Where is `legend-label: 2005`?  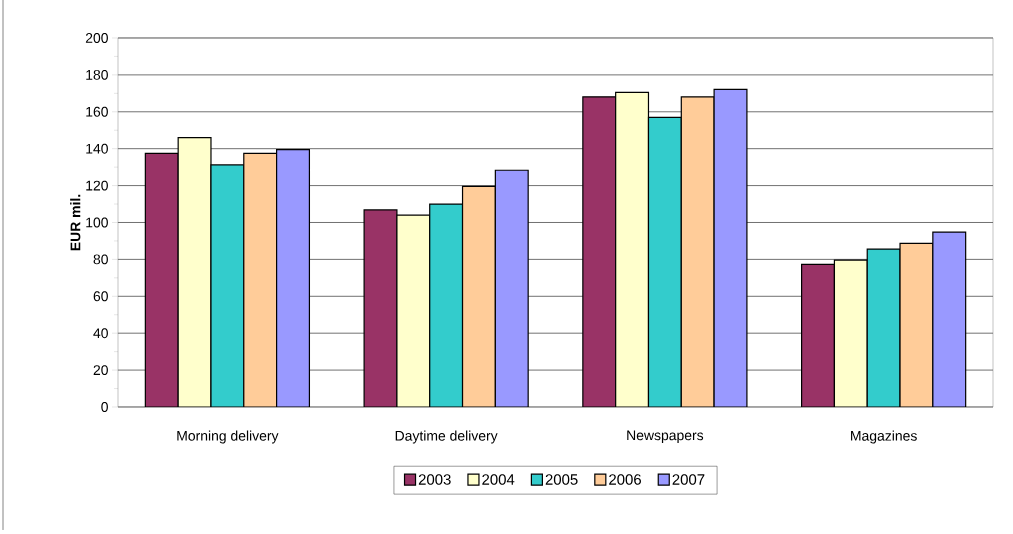
legend-label: 2005 is located at coordinates (561, 479).